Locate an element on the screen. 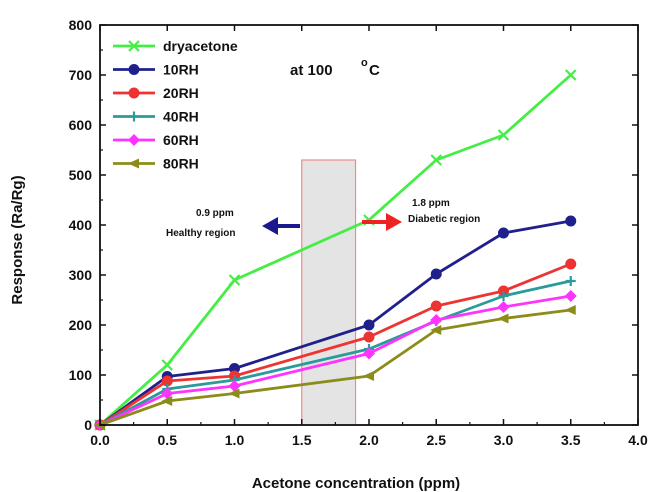  legend-label: 10RH is located at coordinates (181, 70).